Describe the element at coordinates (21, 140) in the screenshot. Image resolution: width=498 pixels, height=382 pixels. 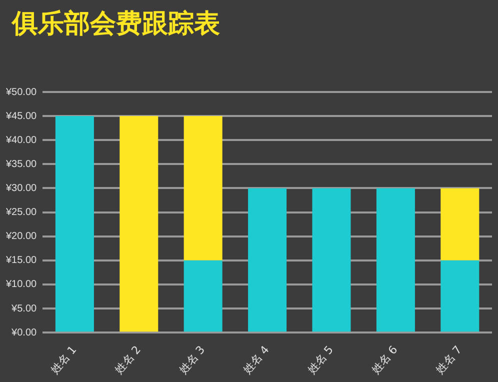
I see `y-tick-label: ¥40.00` at that location.